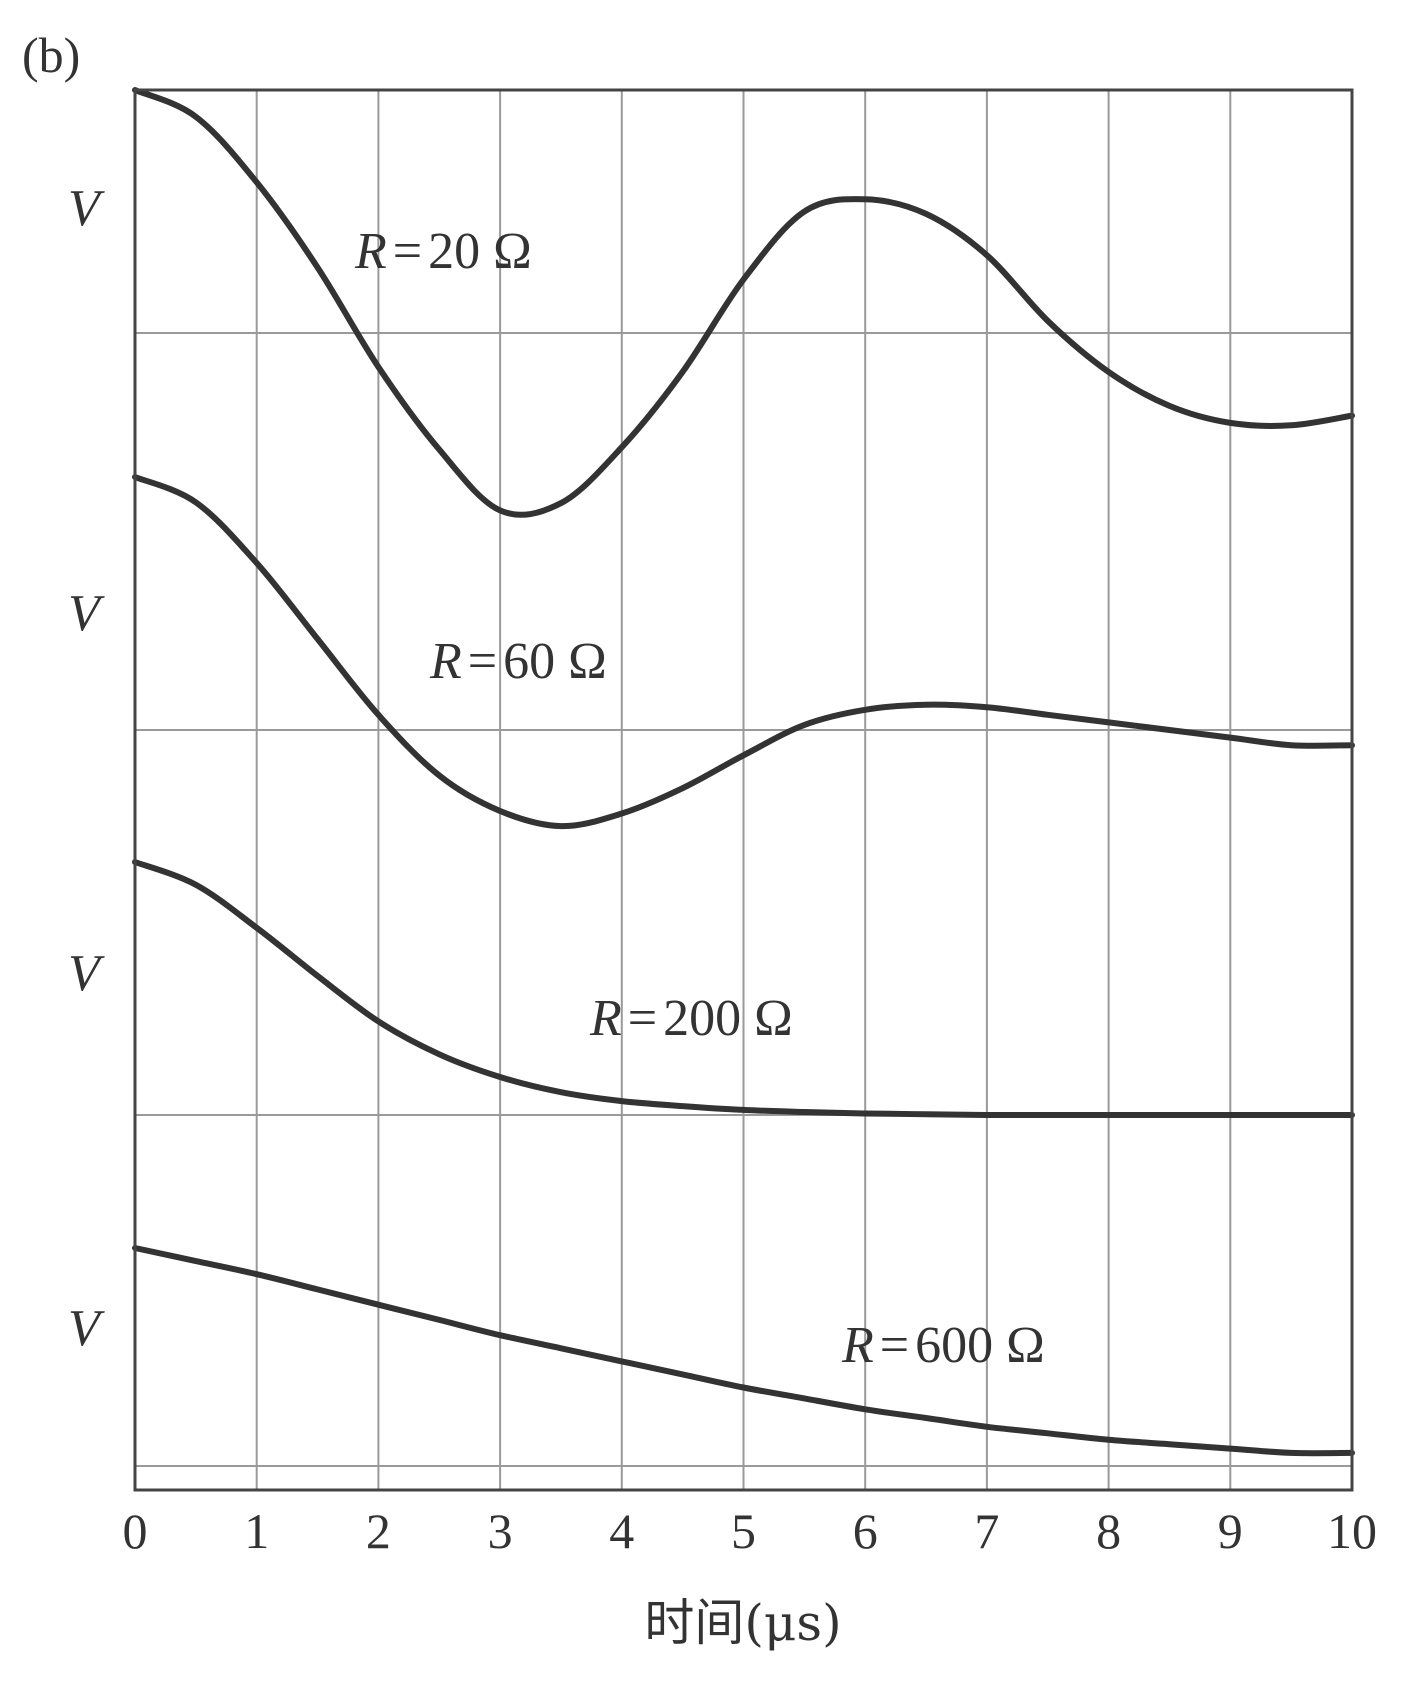 The height and width of the screenshot is (1684, 1422). Describe the element at coordinates (443, 251) in the screenshot. I see `series-label-1: R = 20 Ω` at that location.